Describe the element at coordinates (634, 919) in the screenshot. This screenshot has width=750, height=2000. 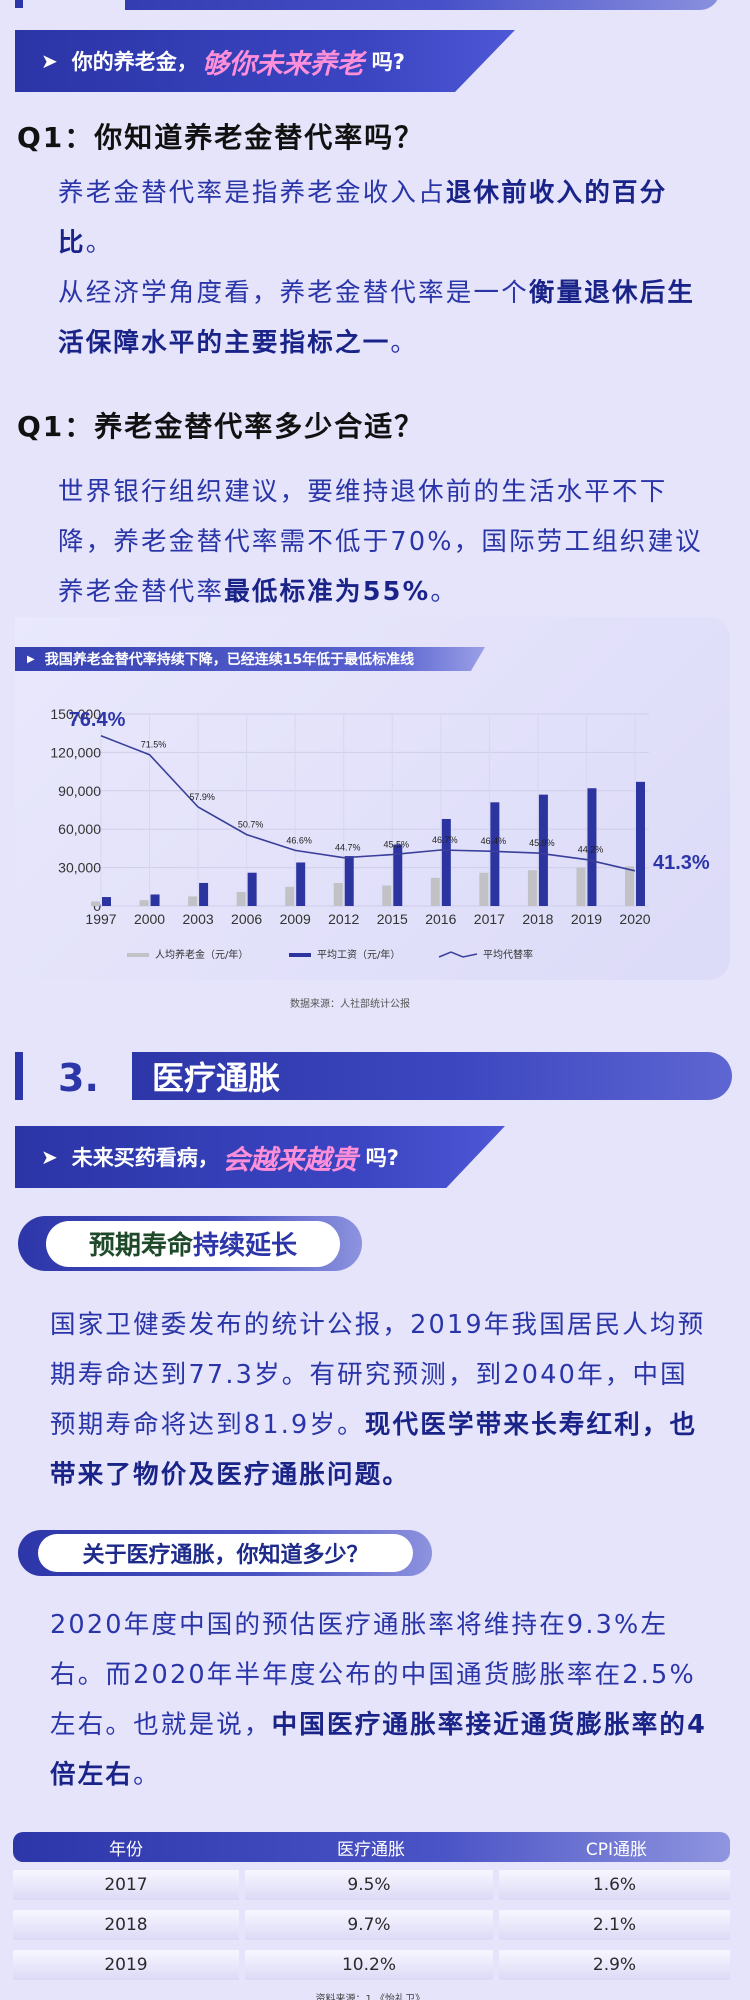
I see `x-tick-label: 2020` at that location.